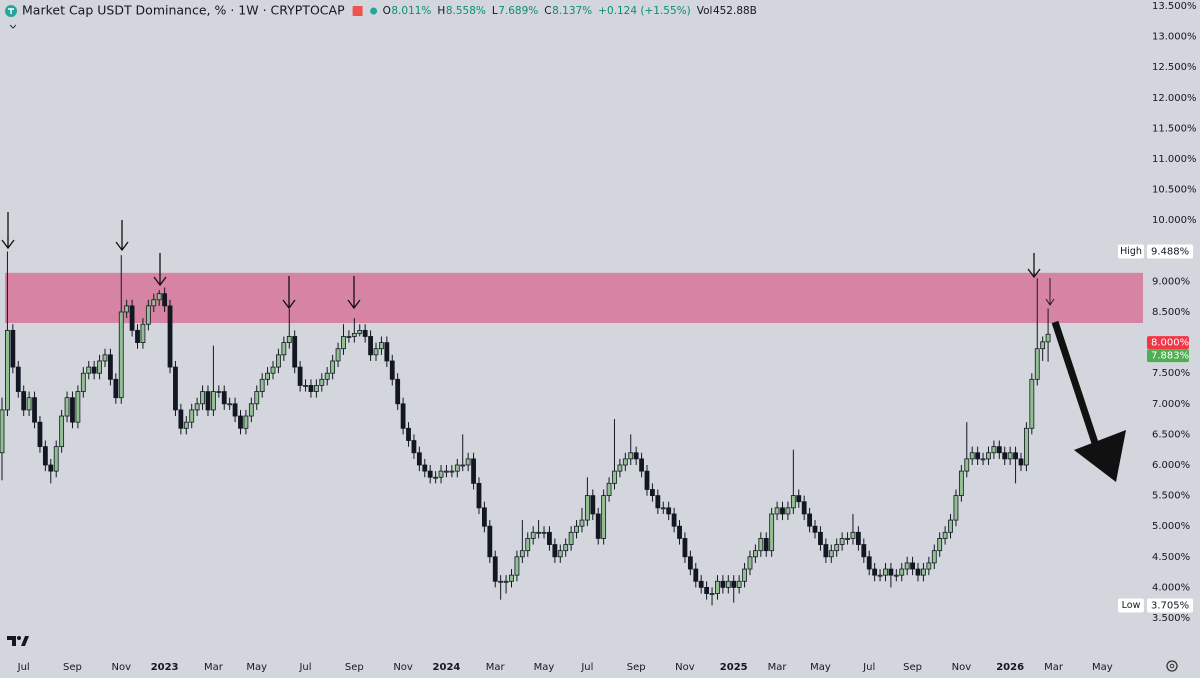 The height and width of the screenshot is (678, 1200). Describe the element at coordinates (1174, 37) in the screenshot. I see `y-tick-label: 13.000%` at that location.